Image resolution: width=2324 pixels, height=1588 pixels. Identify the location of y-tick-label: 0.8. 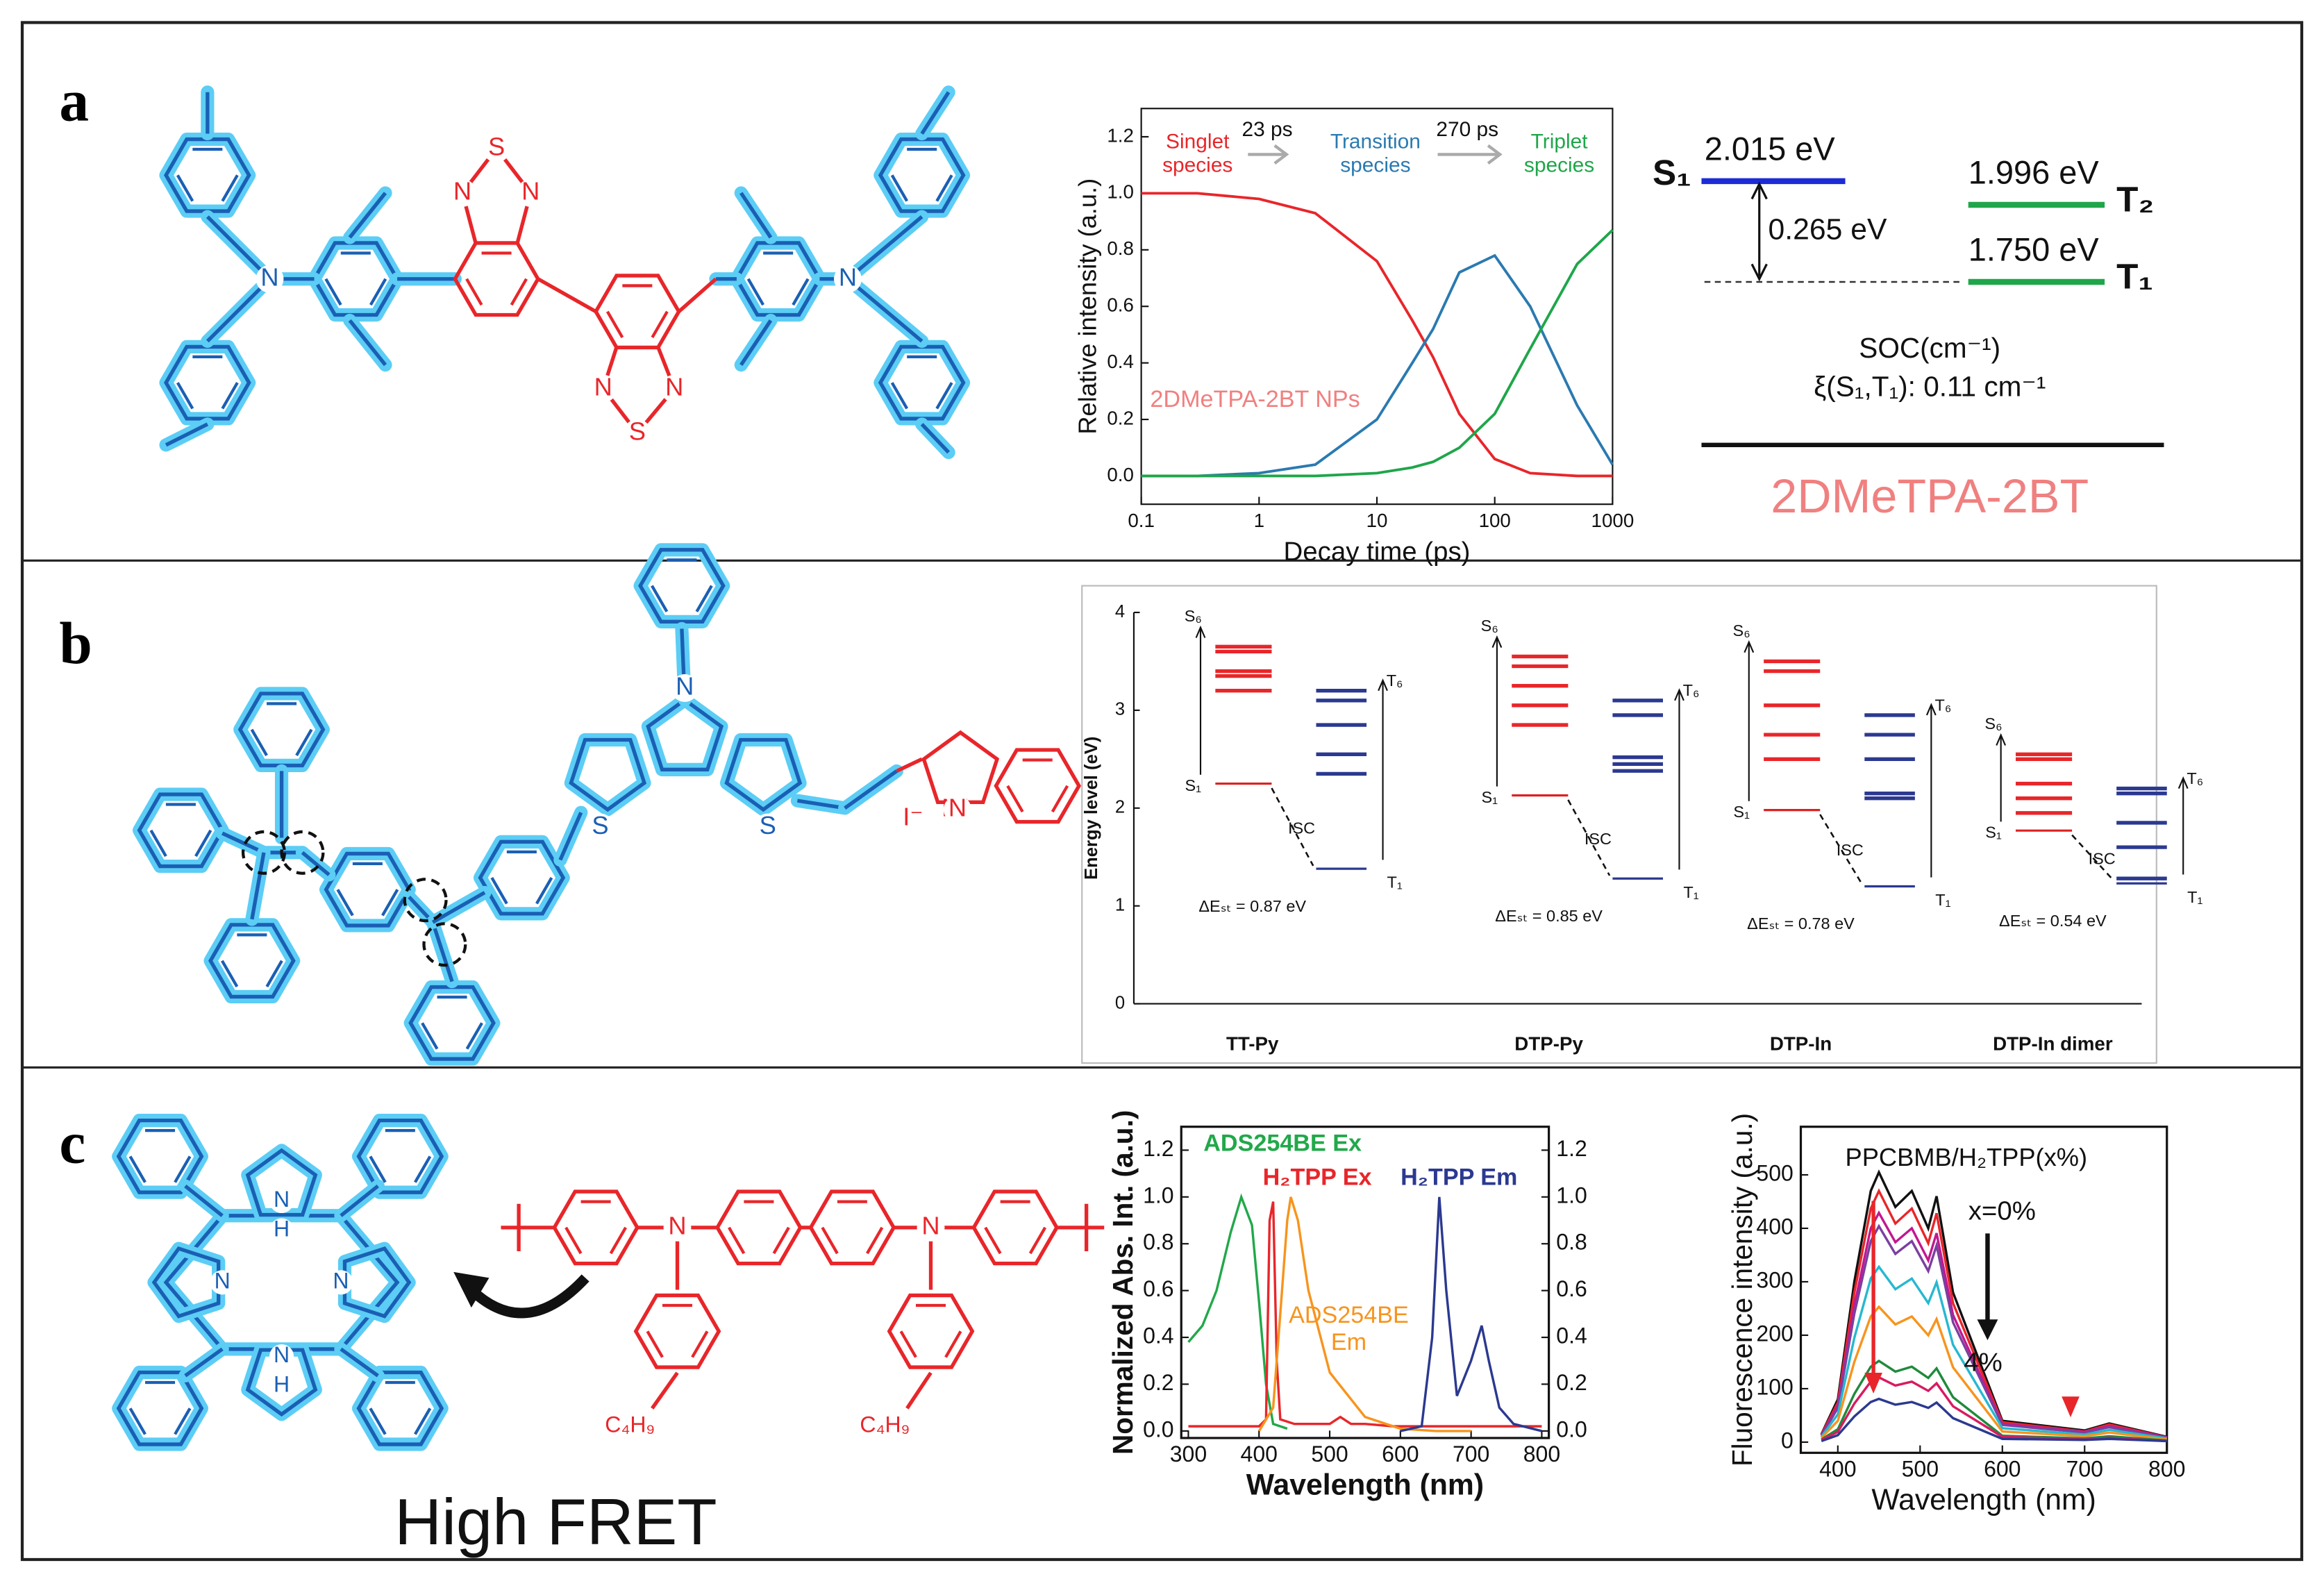
(1158, 1243).